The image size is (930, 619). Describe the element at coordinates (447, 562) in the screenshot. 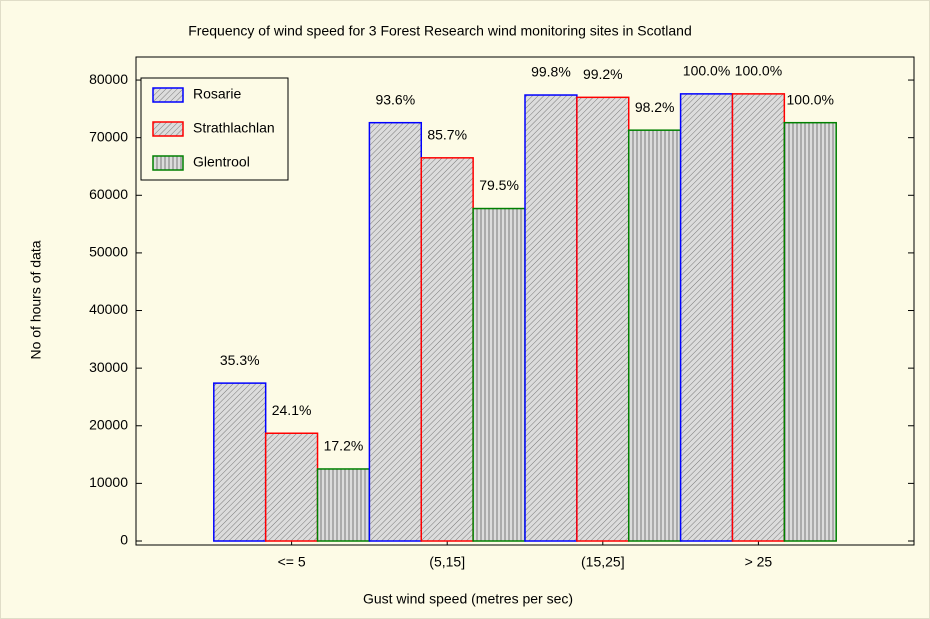

I see `x-tick-label: (5,15]` at that location.